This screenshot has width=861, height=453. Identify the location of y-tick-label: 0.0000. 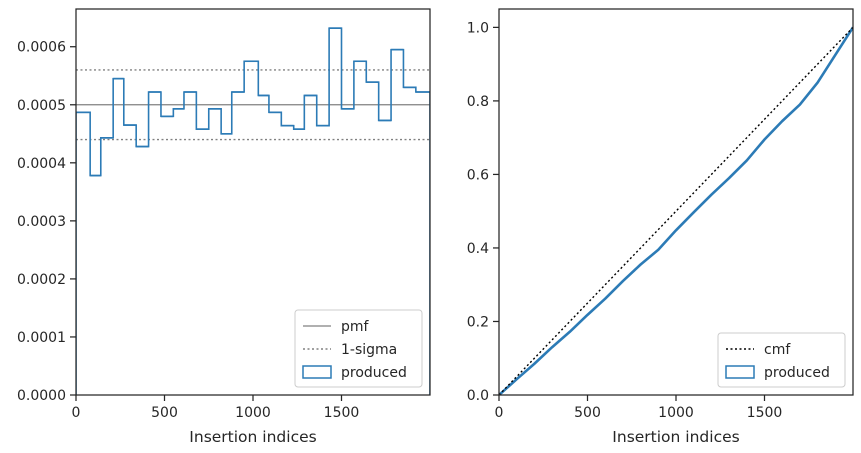
(41, 396).